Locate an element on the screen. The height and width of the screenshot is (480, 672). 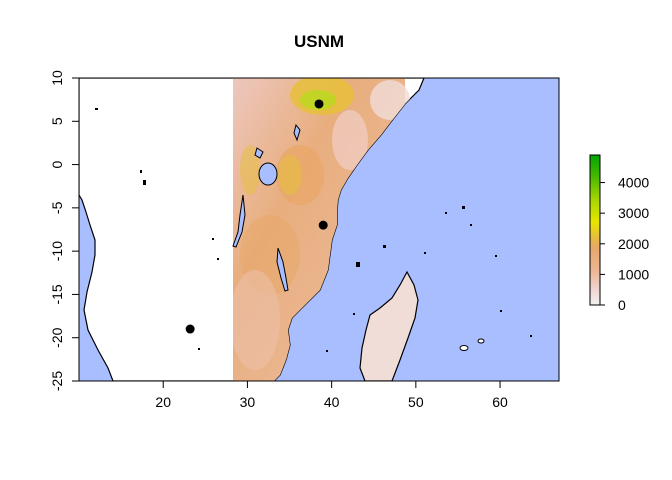
legend-tick-label: 4000 is located at coordinates (633, 183).